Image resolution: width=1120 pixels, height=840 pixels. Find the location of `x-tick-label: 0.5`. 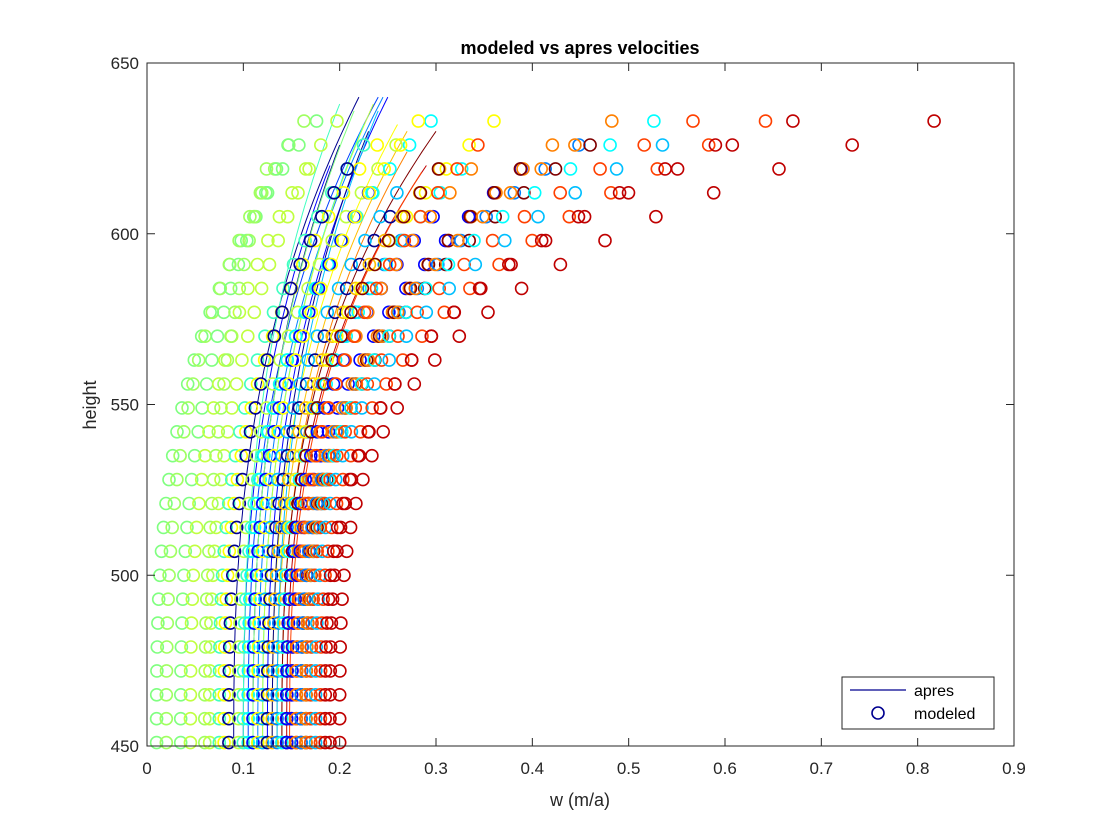

x-tick-label: 0.5 is located at coordinates (629, 768).